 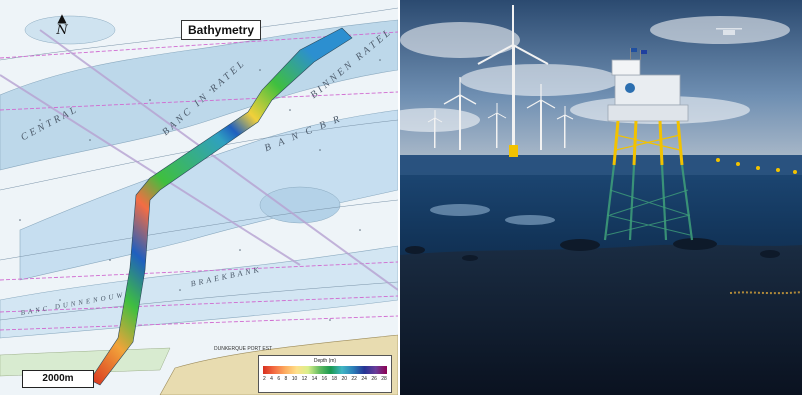 What do you see at coordinates (354, 379) in the screenshot?
I see `legend-tick: 22` at bounding box center [354, 379].